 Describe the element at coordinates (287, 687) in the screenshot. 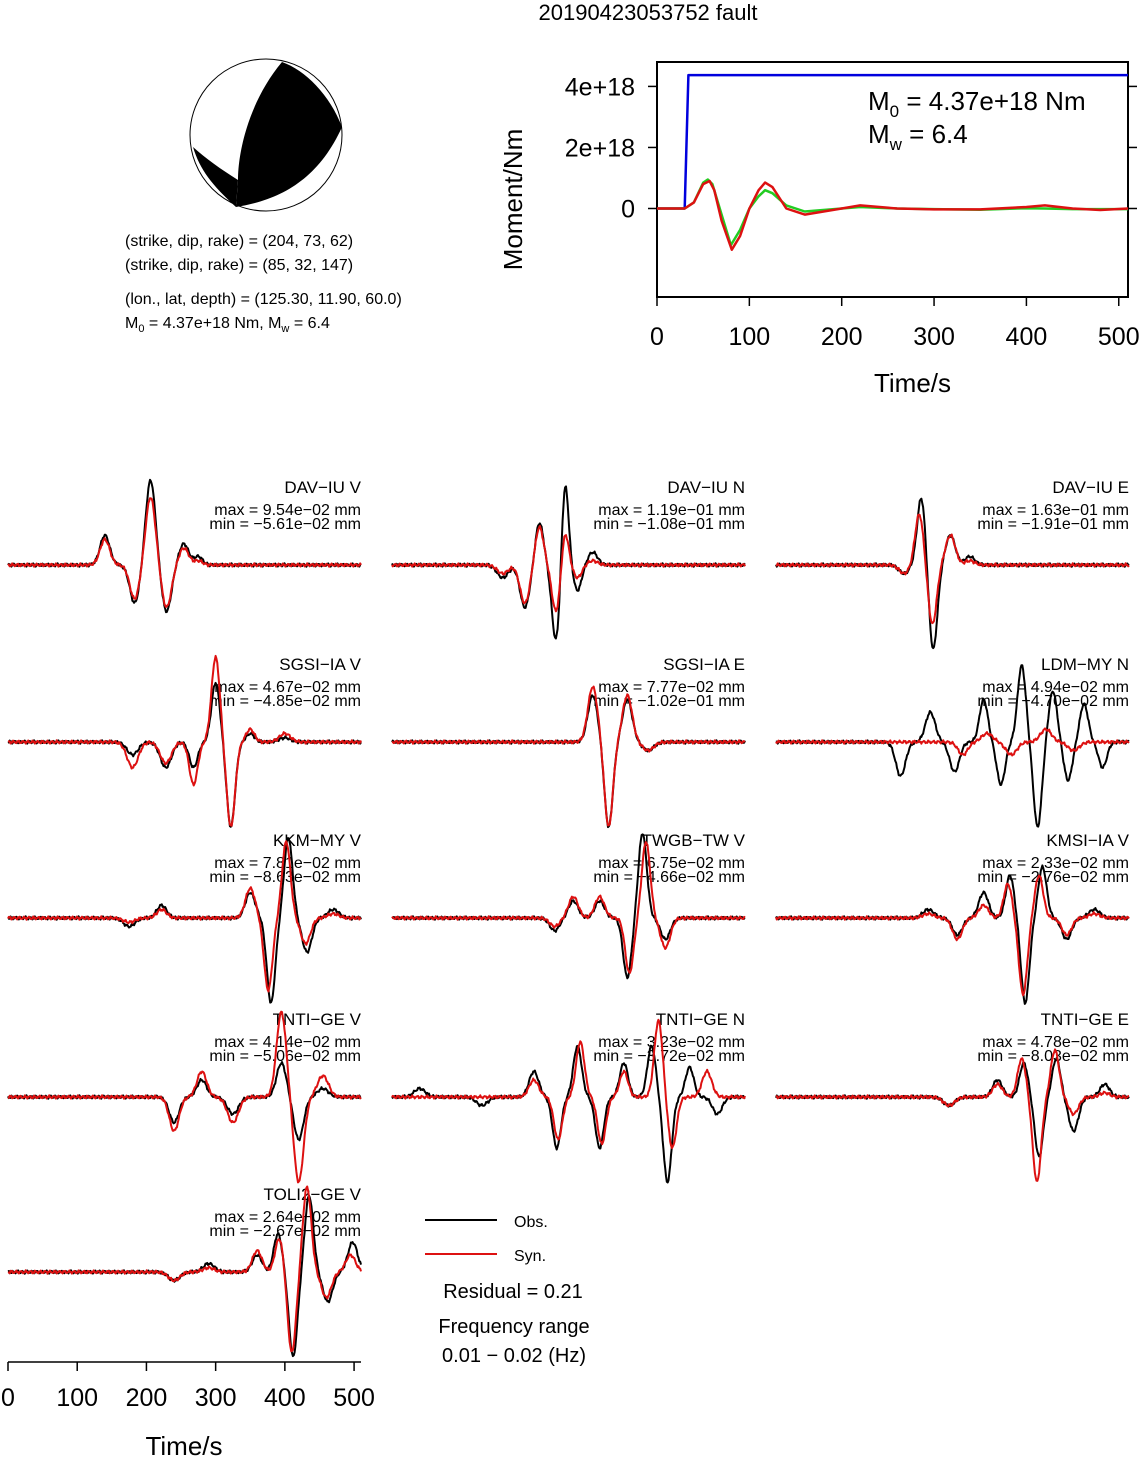

I see `max-amplitude-label: max = 4.67e−02 mm` at that location.